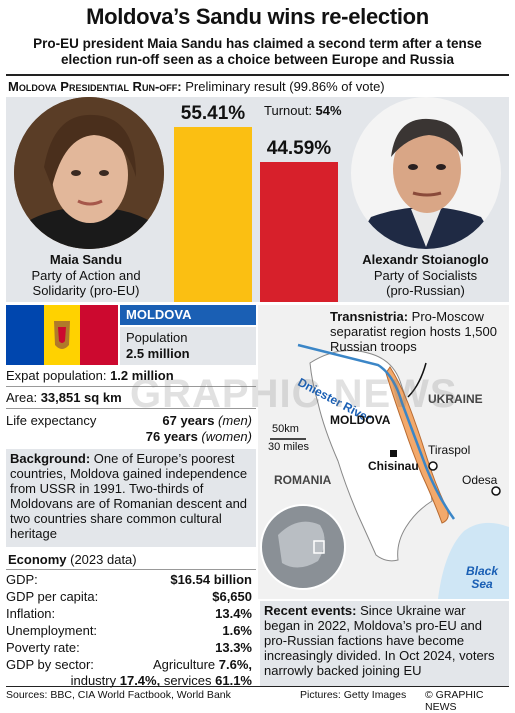 Image resolution: width=515 pixels, height=713 pixels. What do you see at coordinates (233, 647) in the screenshot?
I see `economy-value: 13.3%` at bounding box center [233, 647].